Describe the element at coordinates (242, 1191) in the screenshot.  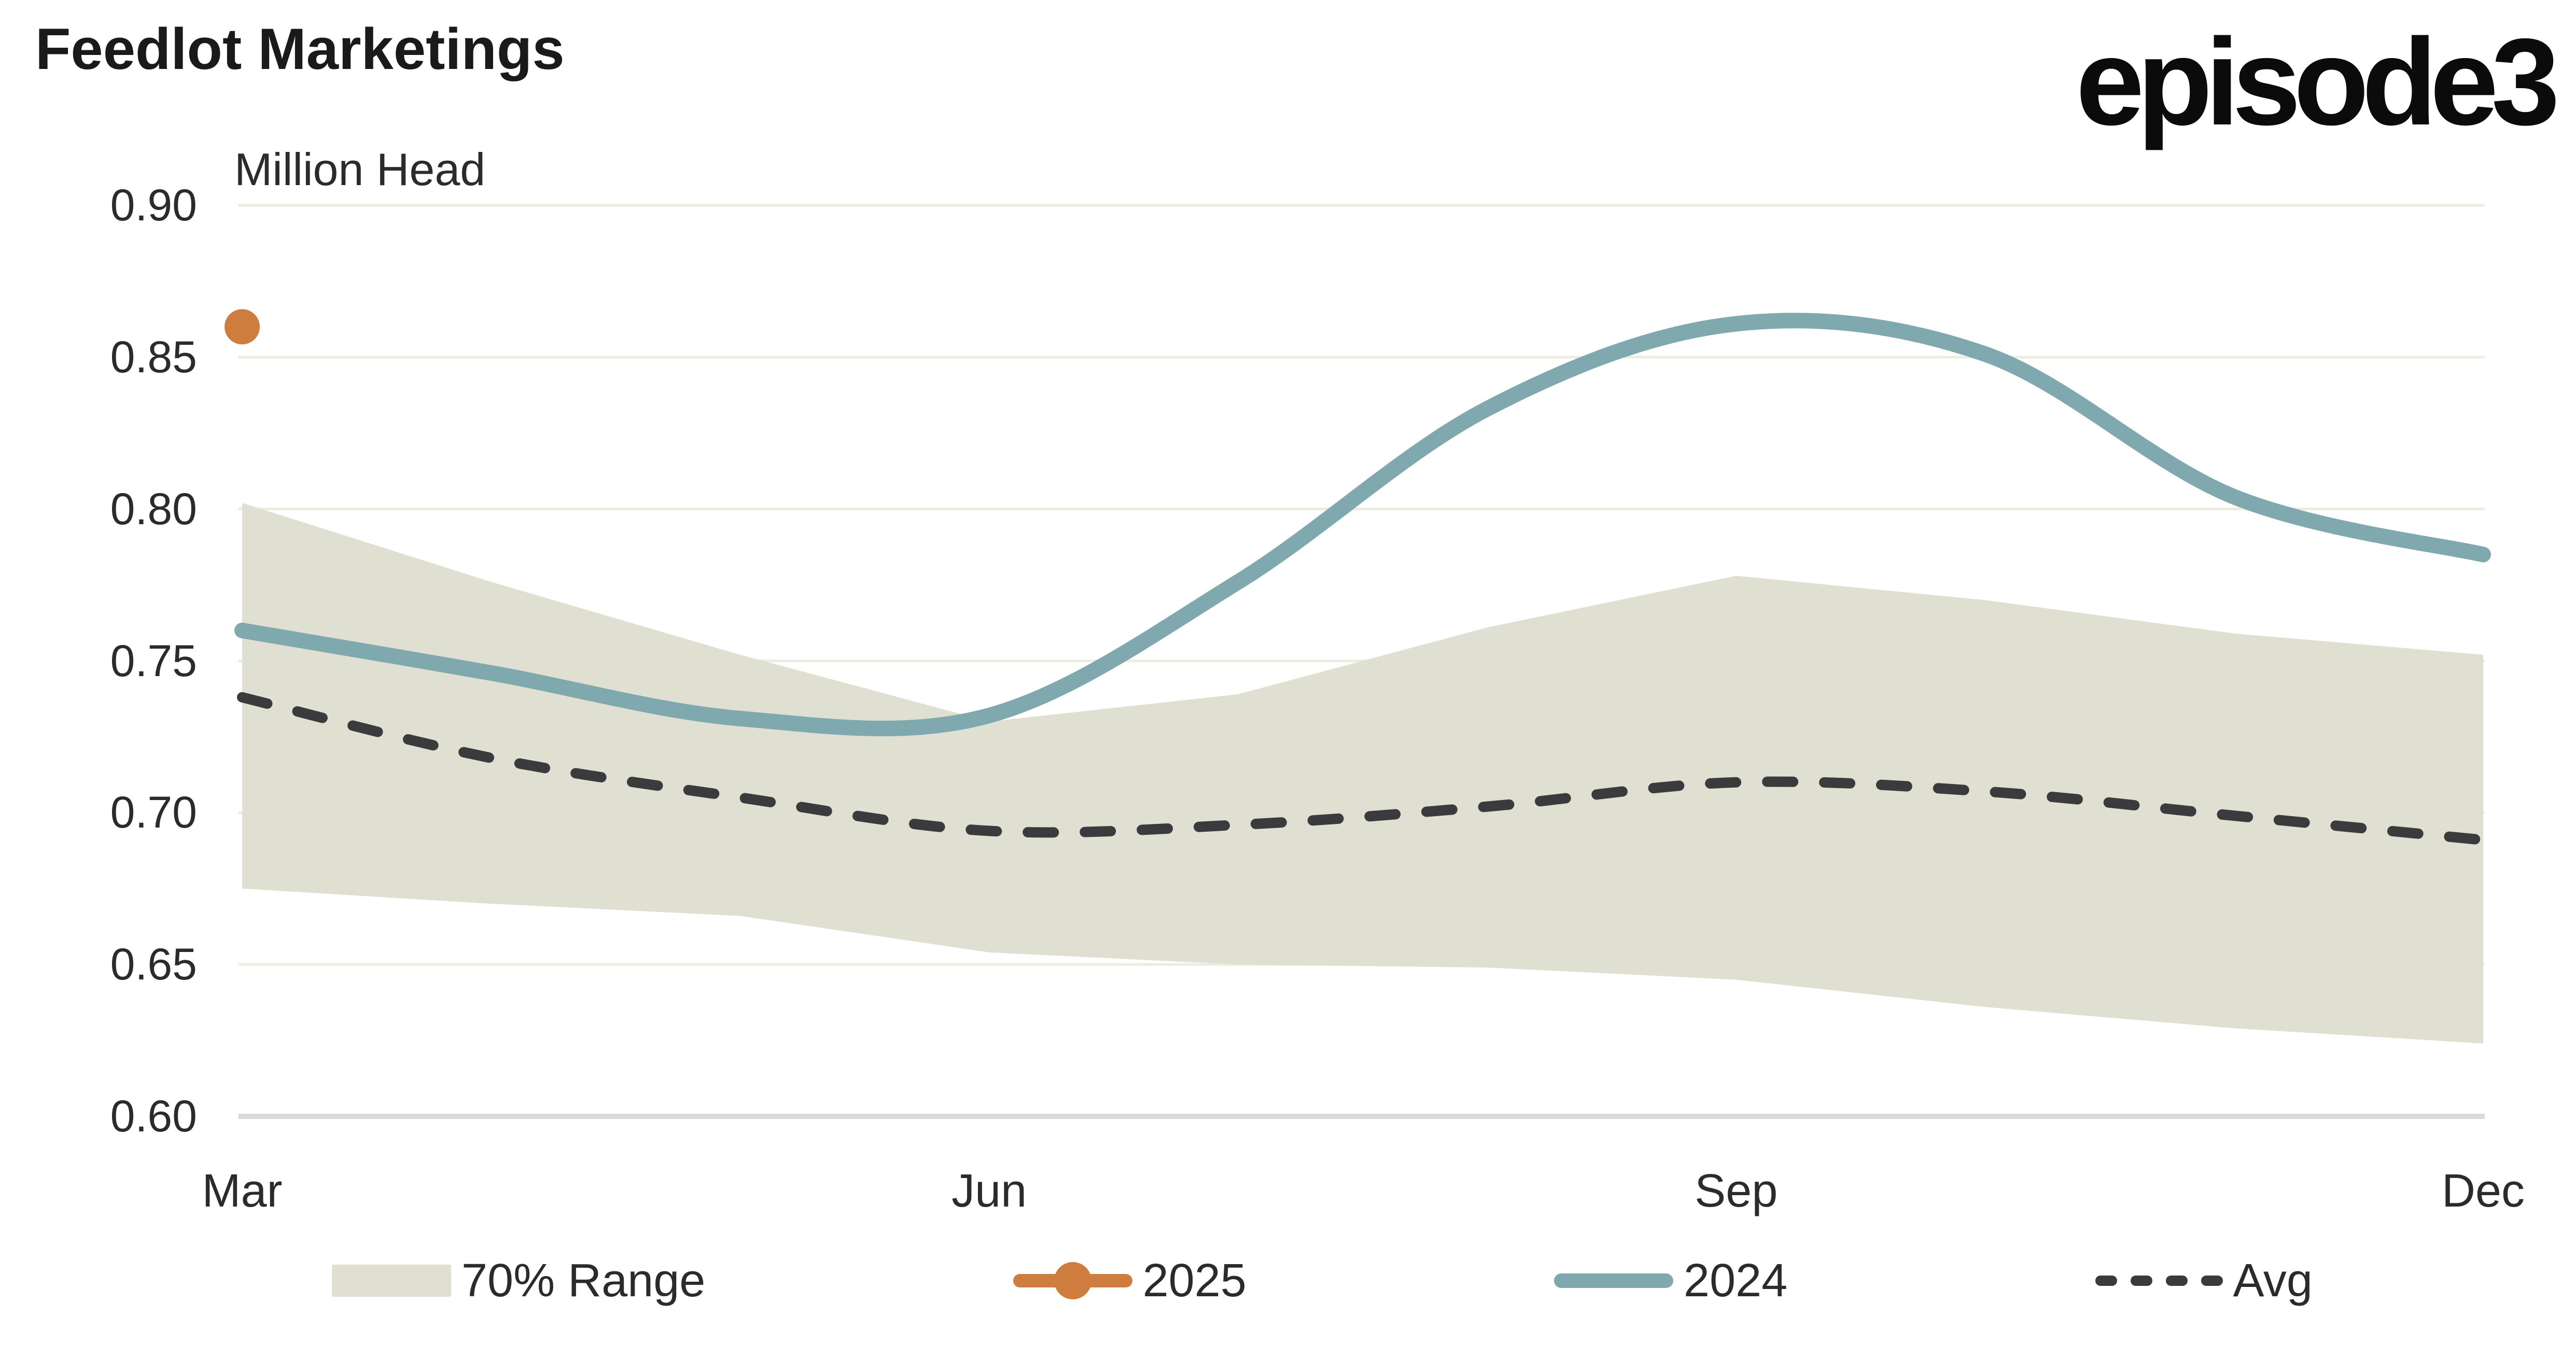
I see `x-tick-label: Mar` at that location.